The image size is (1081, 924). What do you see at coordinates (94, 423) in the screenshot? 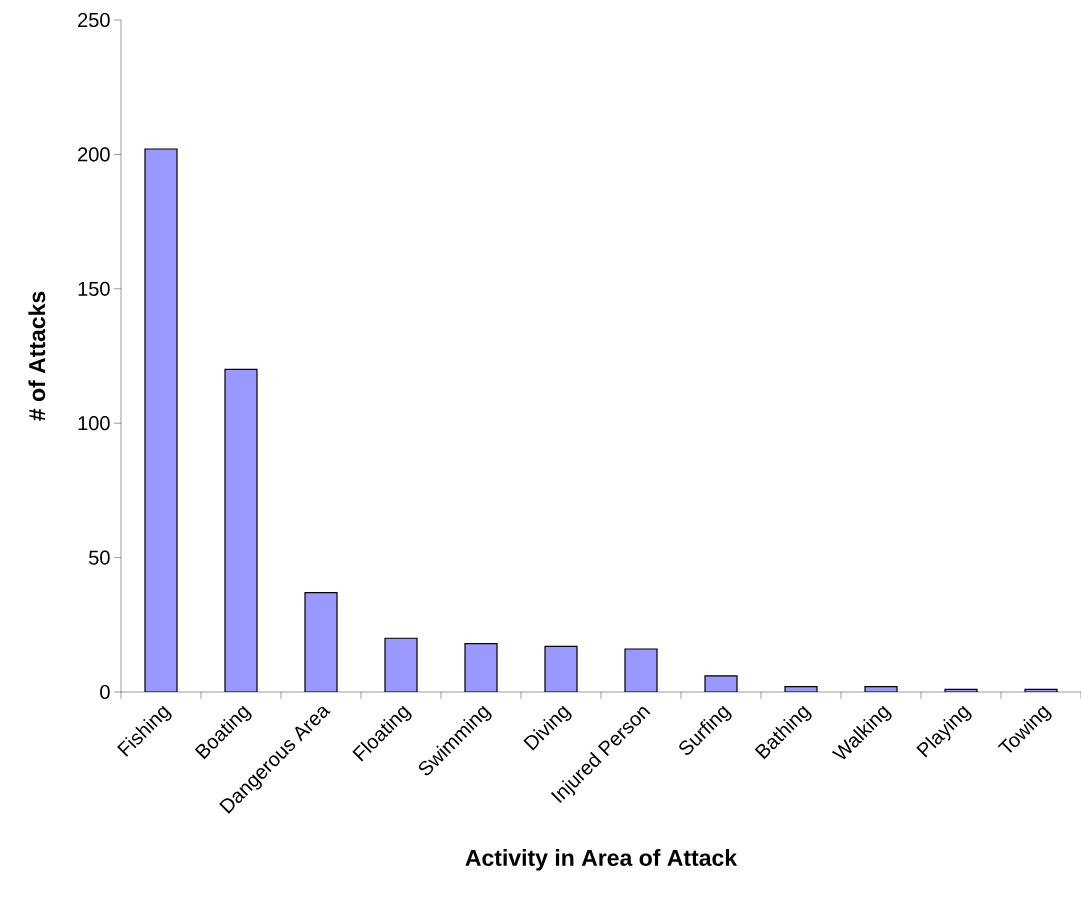
I see `y-tick-label: 100` at bounding box center [94, 423].